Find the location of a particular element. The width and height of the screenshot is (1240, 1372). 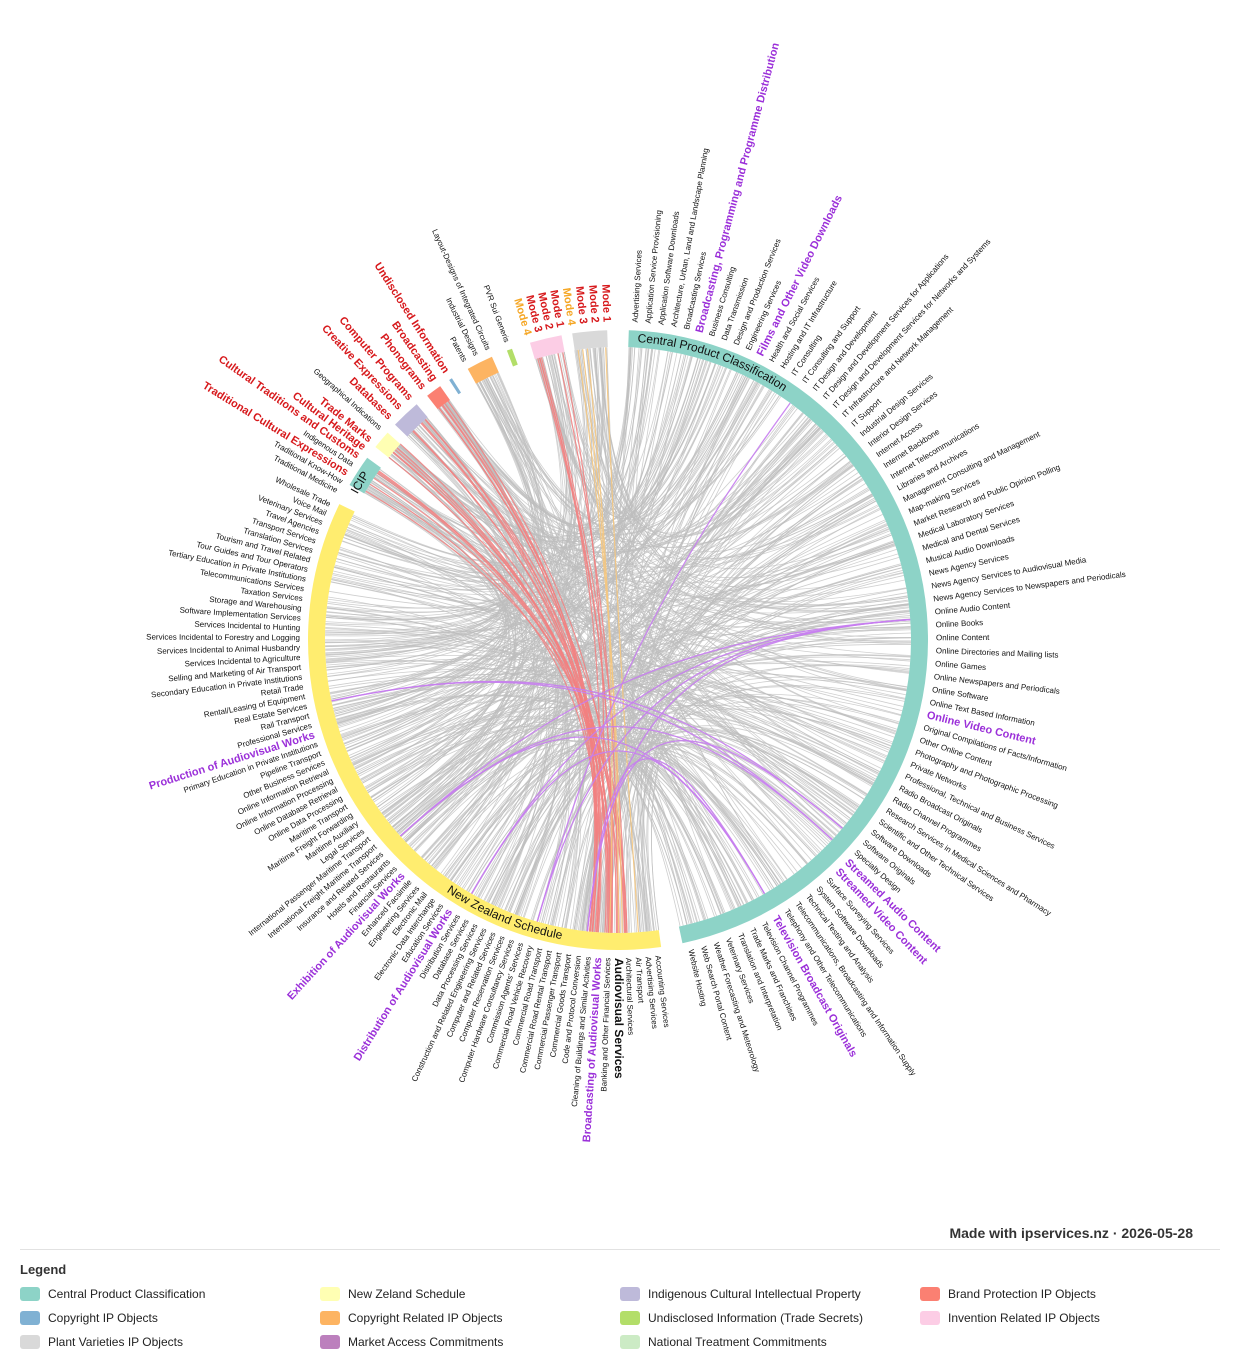

legend-item: Market Access Commitments is located at coordinates (411, 1342).